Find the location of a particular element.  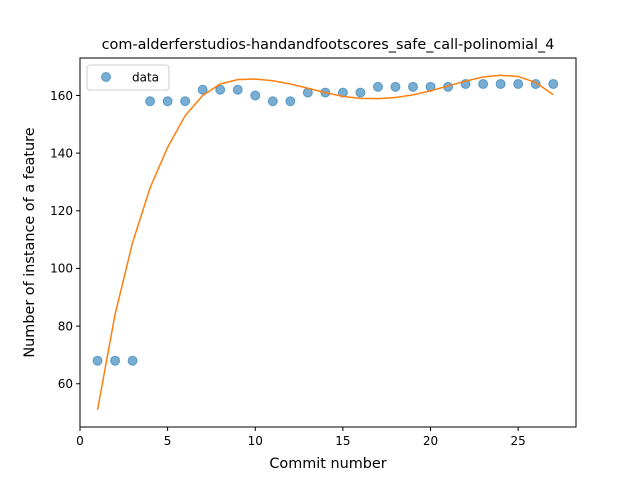

legend: data is located at coordinates (128, 77).